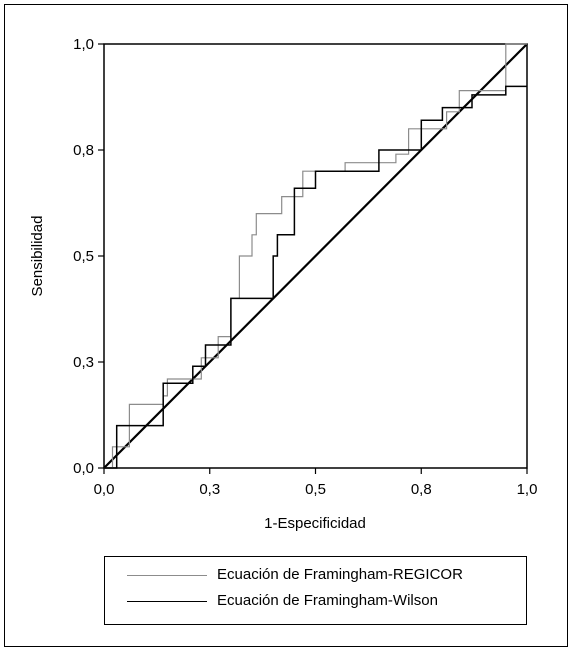 The width and height of the screenshot is (576, 656). I want to click on legend-label-regicor: Ecuación de Framingham-REGICOR, so click(340, 574).